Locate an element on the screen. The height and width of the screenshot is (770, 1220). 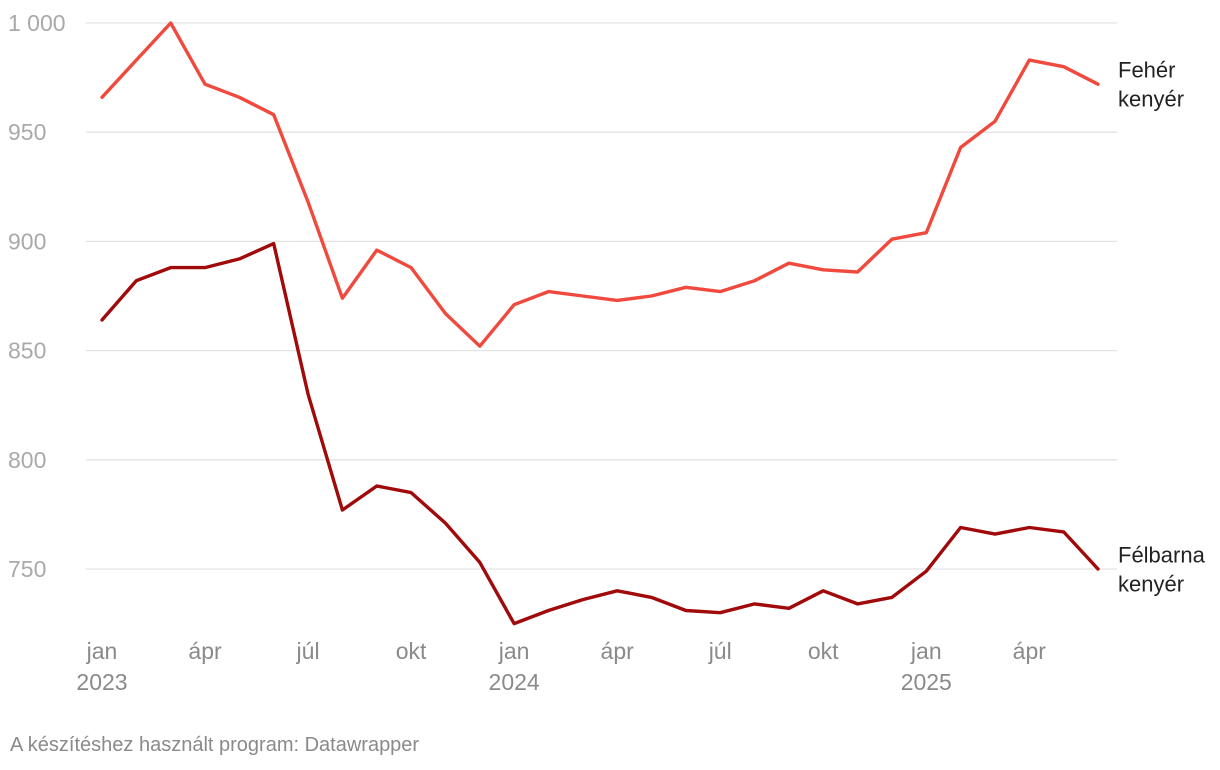
y-axis-ticks: 1 000 950 900 850 800 750 is located at coordinates (37, 296).